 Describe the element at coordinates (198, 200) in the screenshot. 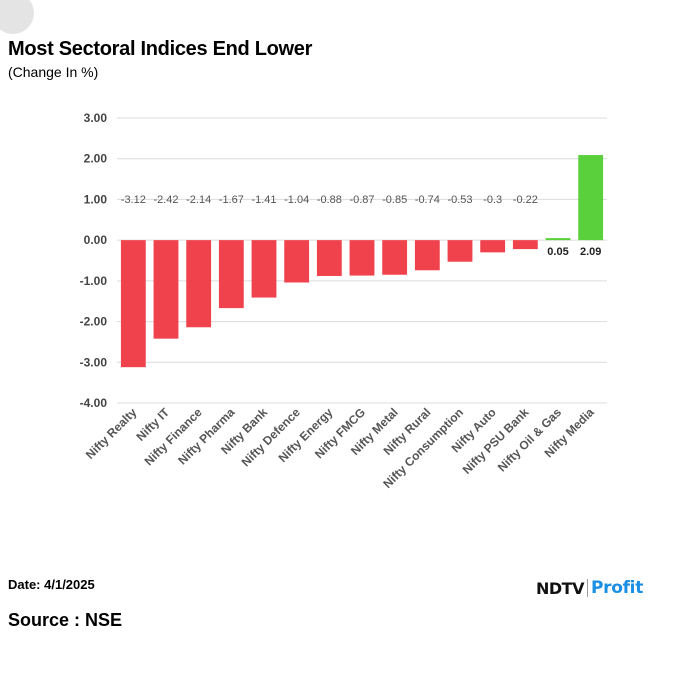

I see `data-label: -2.14` at that location.